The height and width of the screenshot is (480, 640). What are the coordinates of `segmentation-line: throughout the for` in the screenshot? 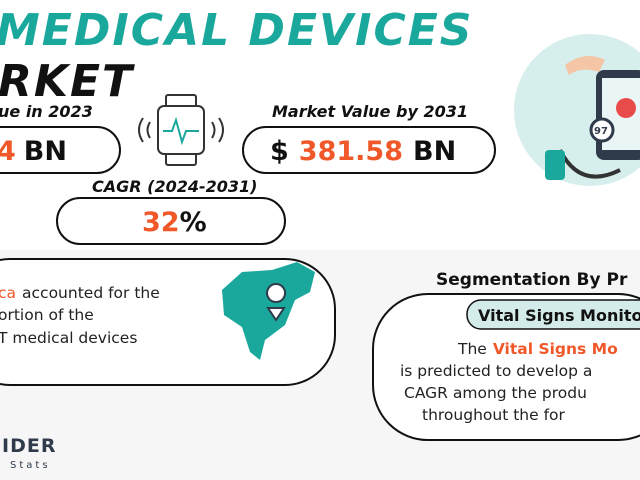 It's located at (494, 415).